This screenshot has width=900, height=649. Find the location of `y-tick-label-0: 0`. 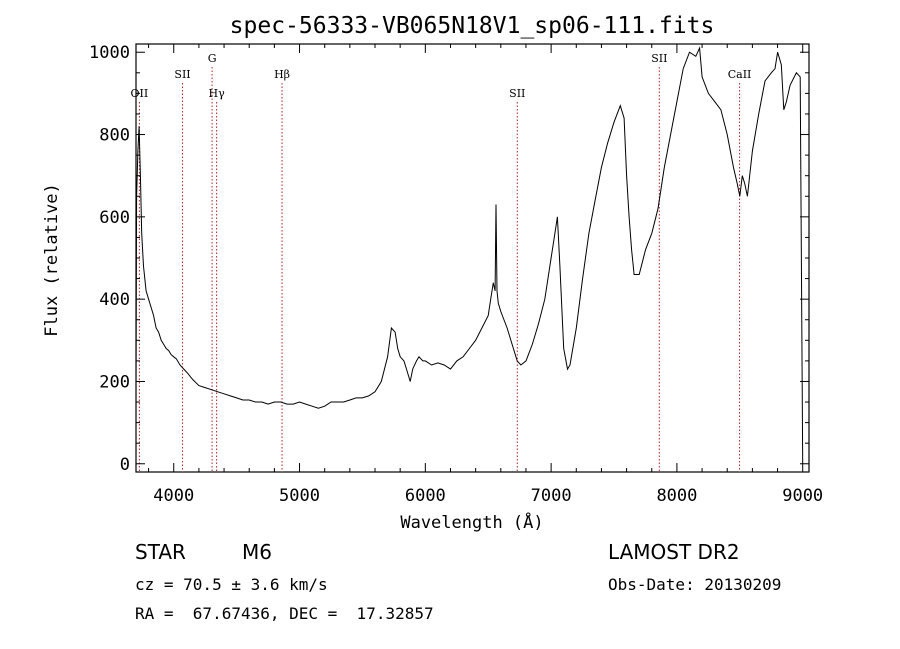

y-tick-label-0: 0 is located at coordinates (125, 465).